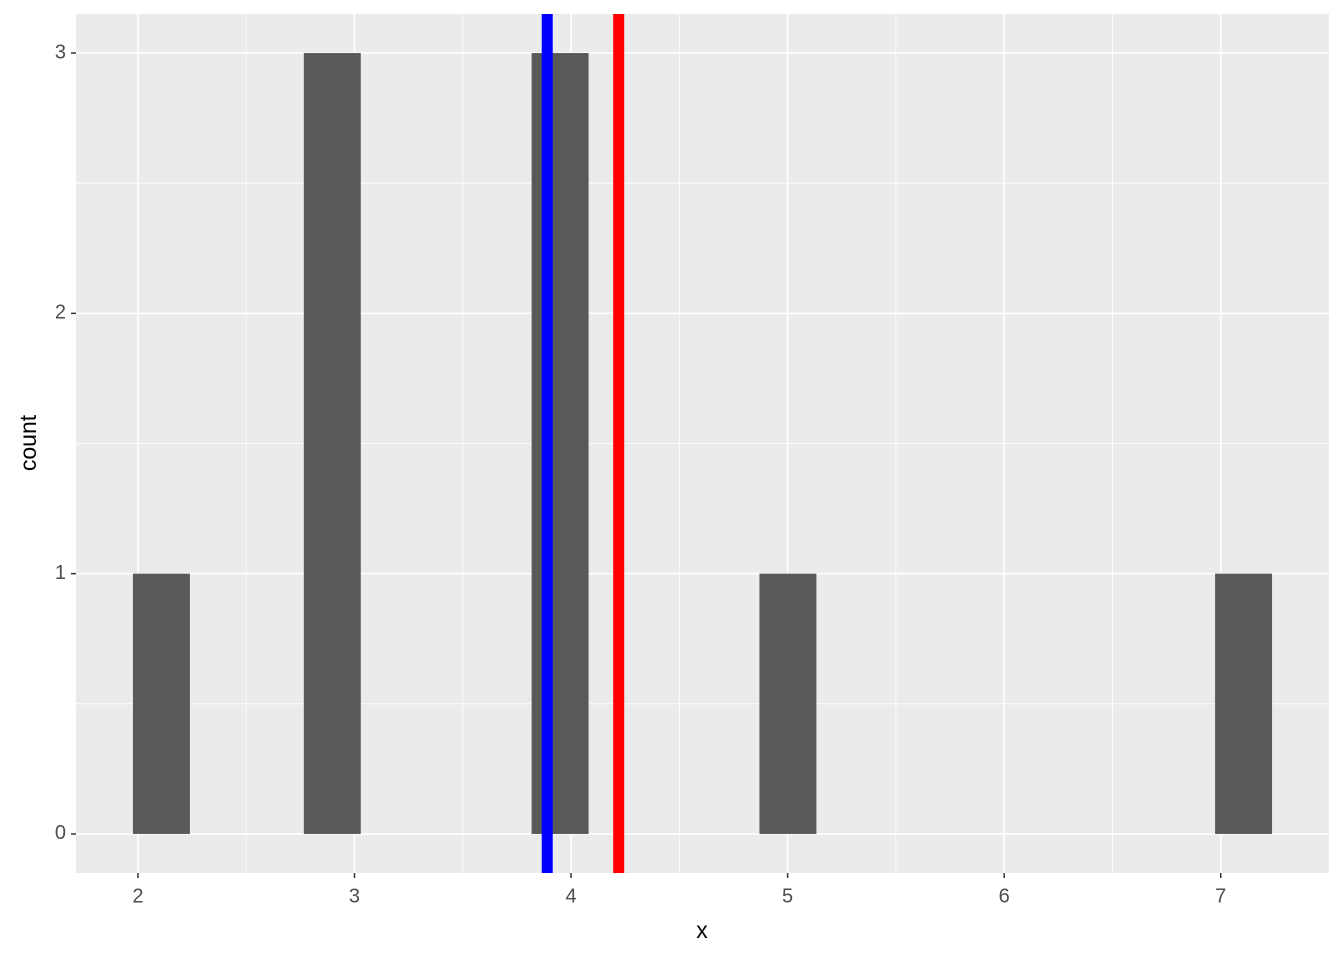 This screenshot has height=960, width=1344. What do you see at coordinates (60, 52) in the screenshot?
I see `y-tick-label: 3` at bounding box center [60, 52].